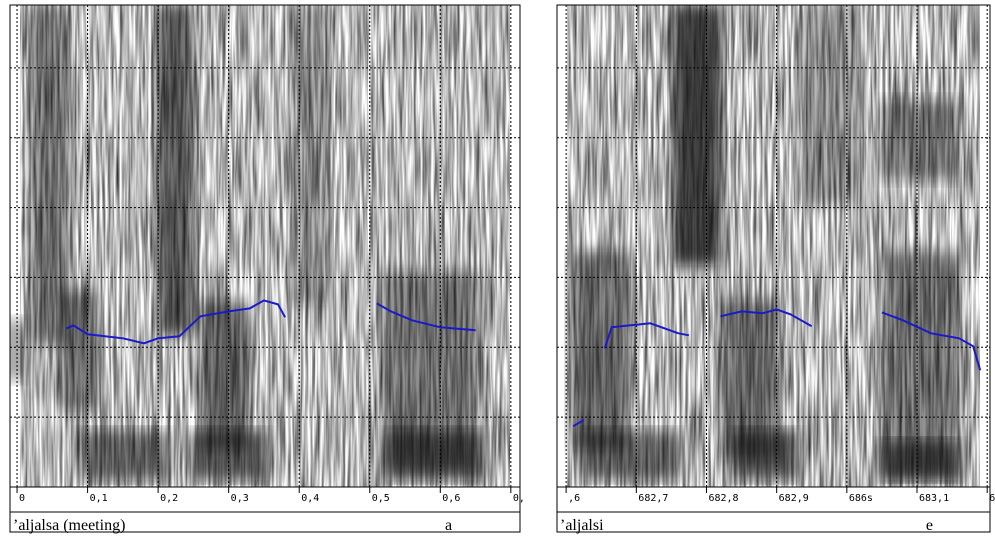 This screenshot has width=995, height=539. Describe the element at coordinates (794, 498) in the screenshot. I see `x-tick-label: 682,9` at that location.